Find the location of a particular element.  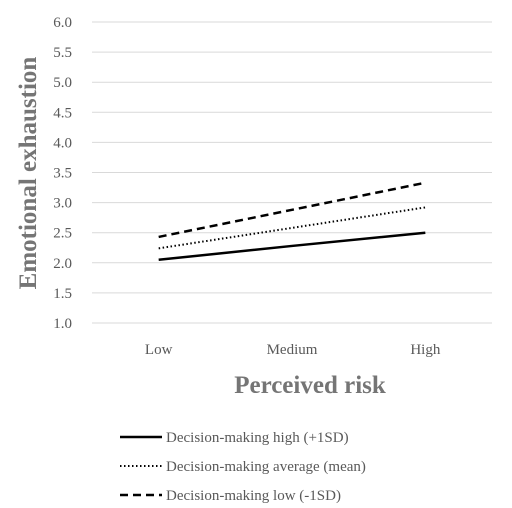

y-tick-labels: 1.0 1.5 2.0 2.5 3.0 3.5 4.0 4.5 5.0 5.5 6.0 is located at coordinates (62, 173).